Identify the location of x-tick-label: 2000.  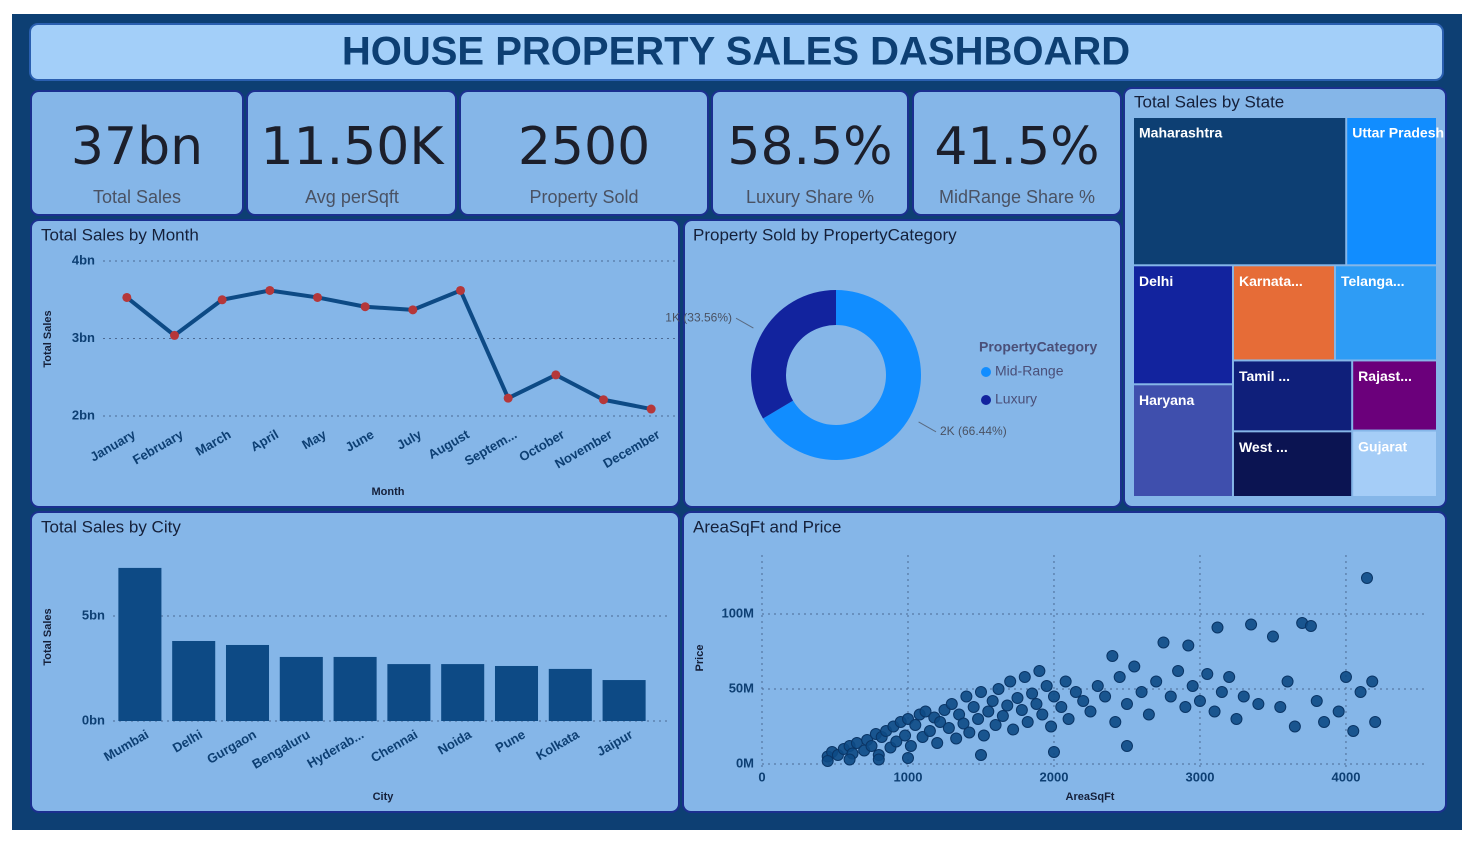
(1054, 776).